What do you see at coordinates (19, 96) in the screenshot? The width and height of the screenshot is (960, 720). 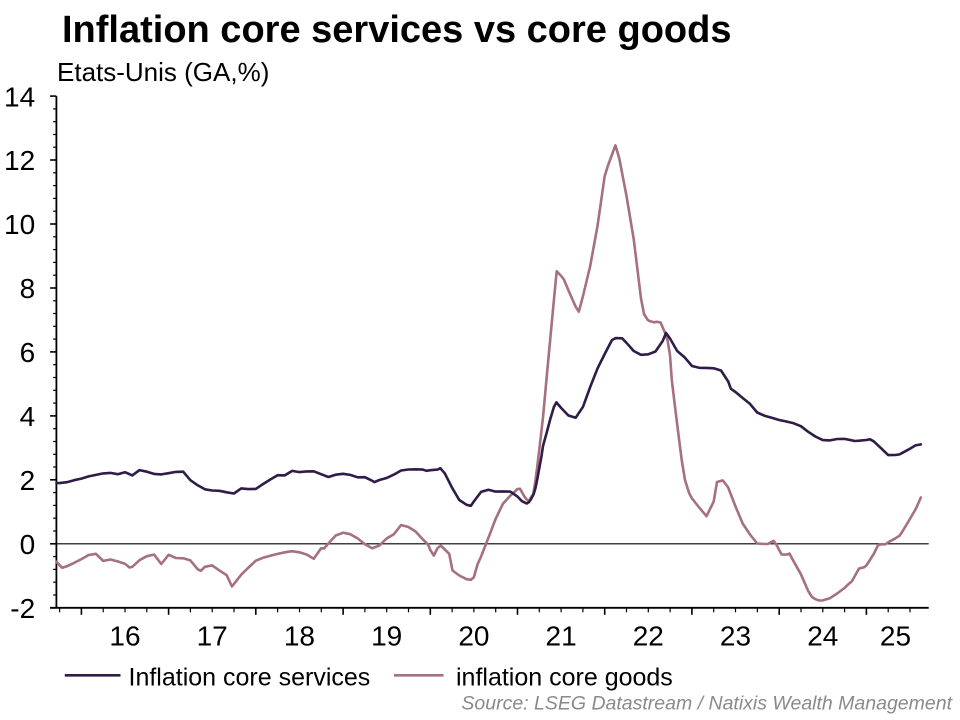 I see `svg-text: 14` at bounding box center [19, 96].